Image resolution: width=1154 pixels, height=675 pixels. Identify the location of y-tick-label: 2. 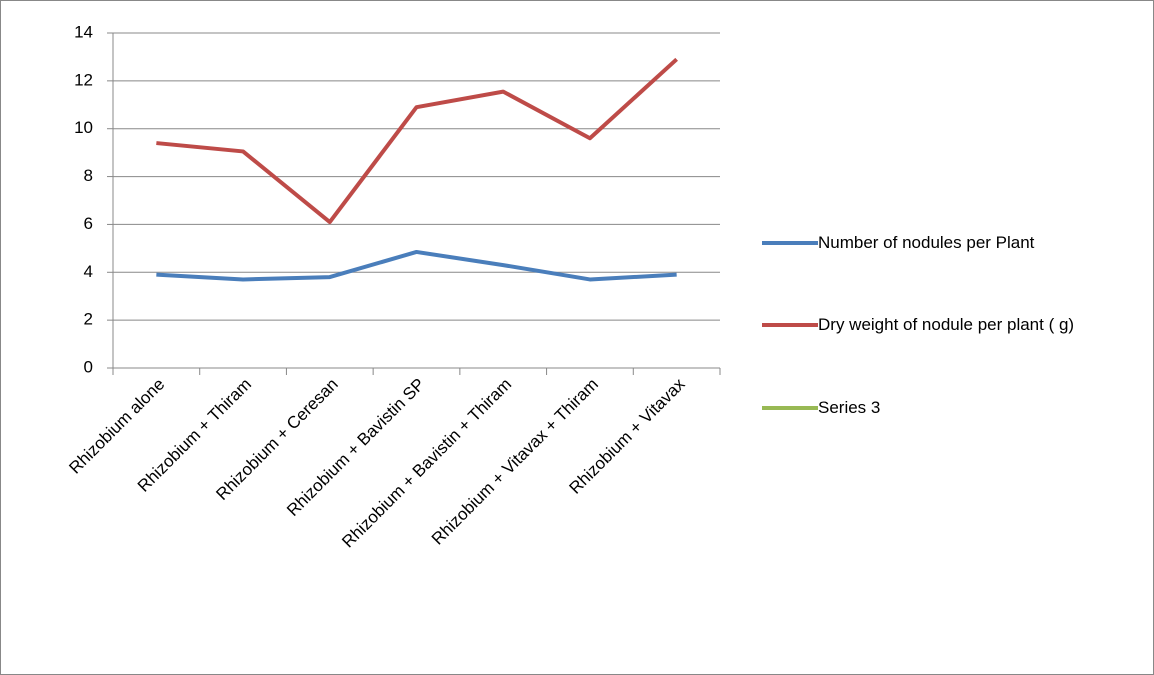
(88, 319).